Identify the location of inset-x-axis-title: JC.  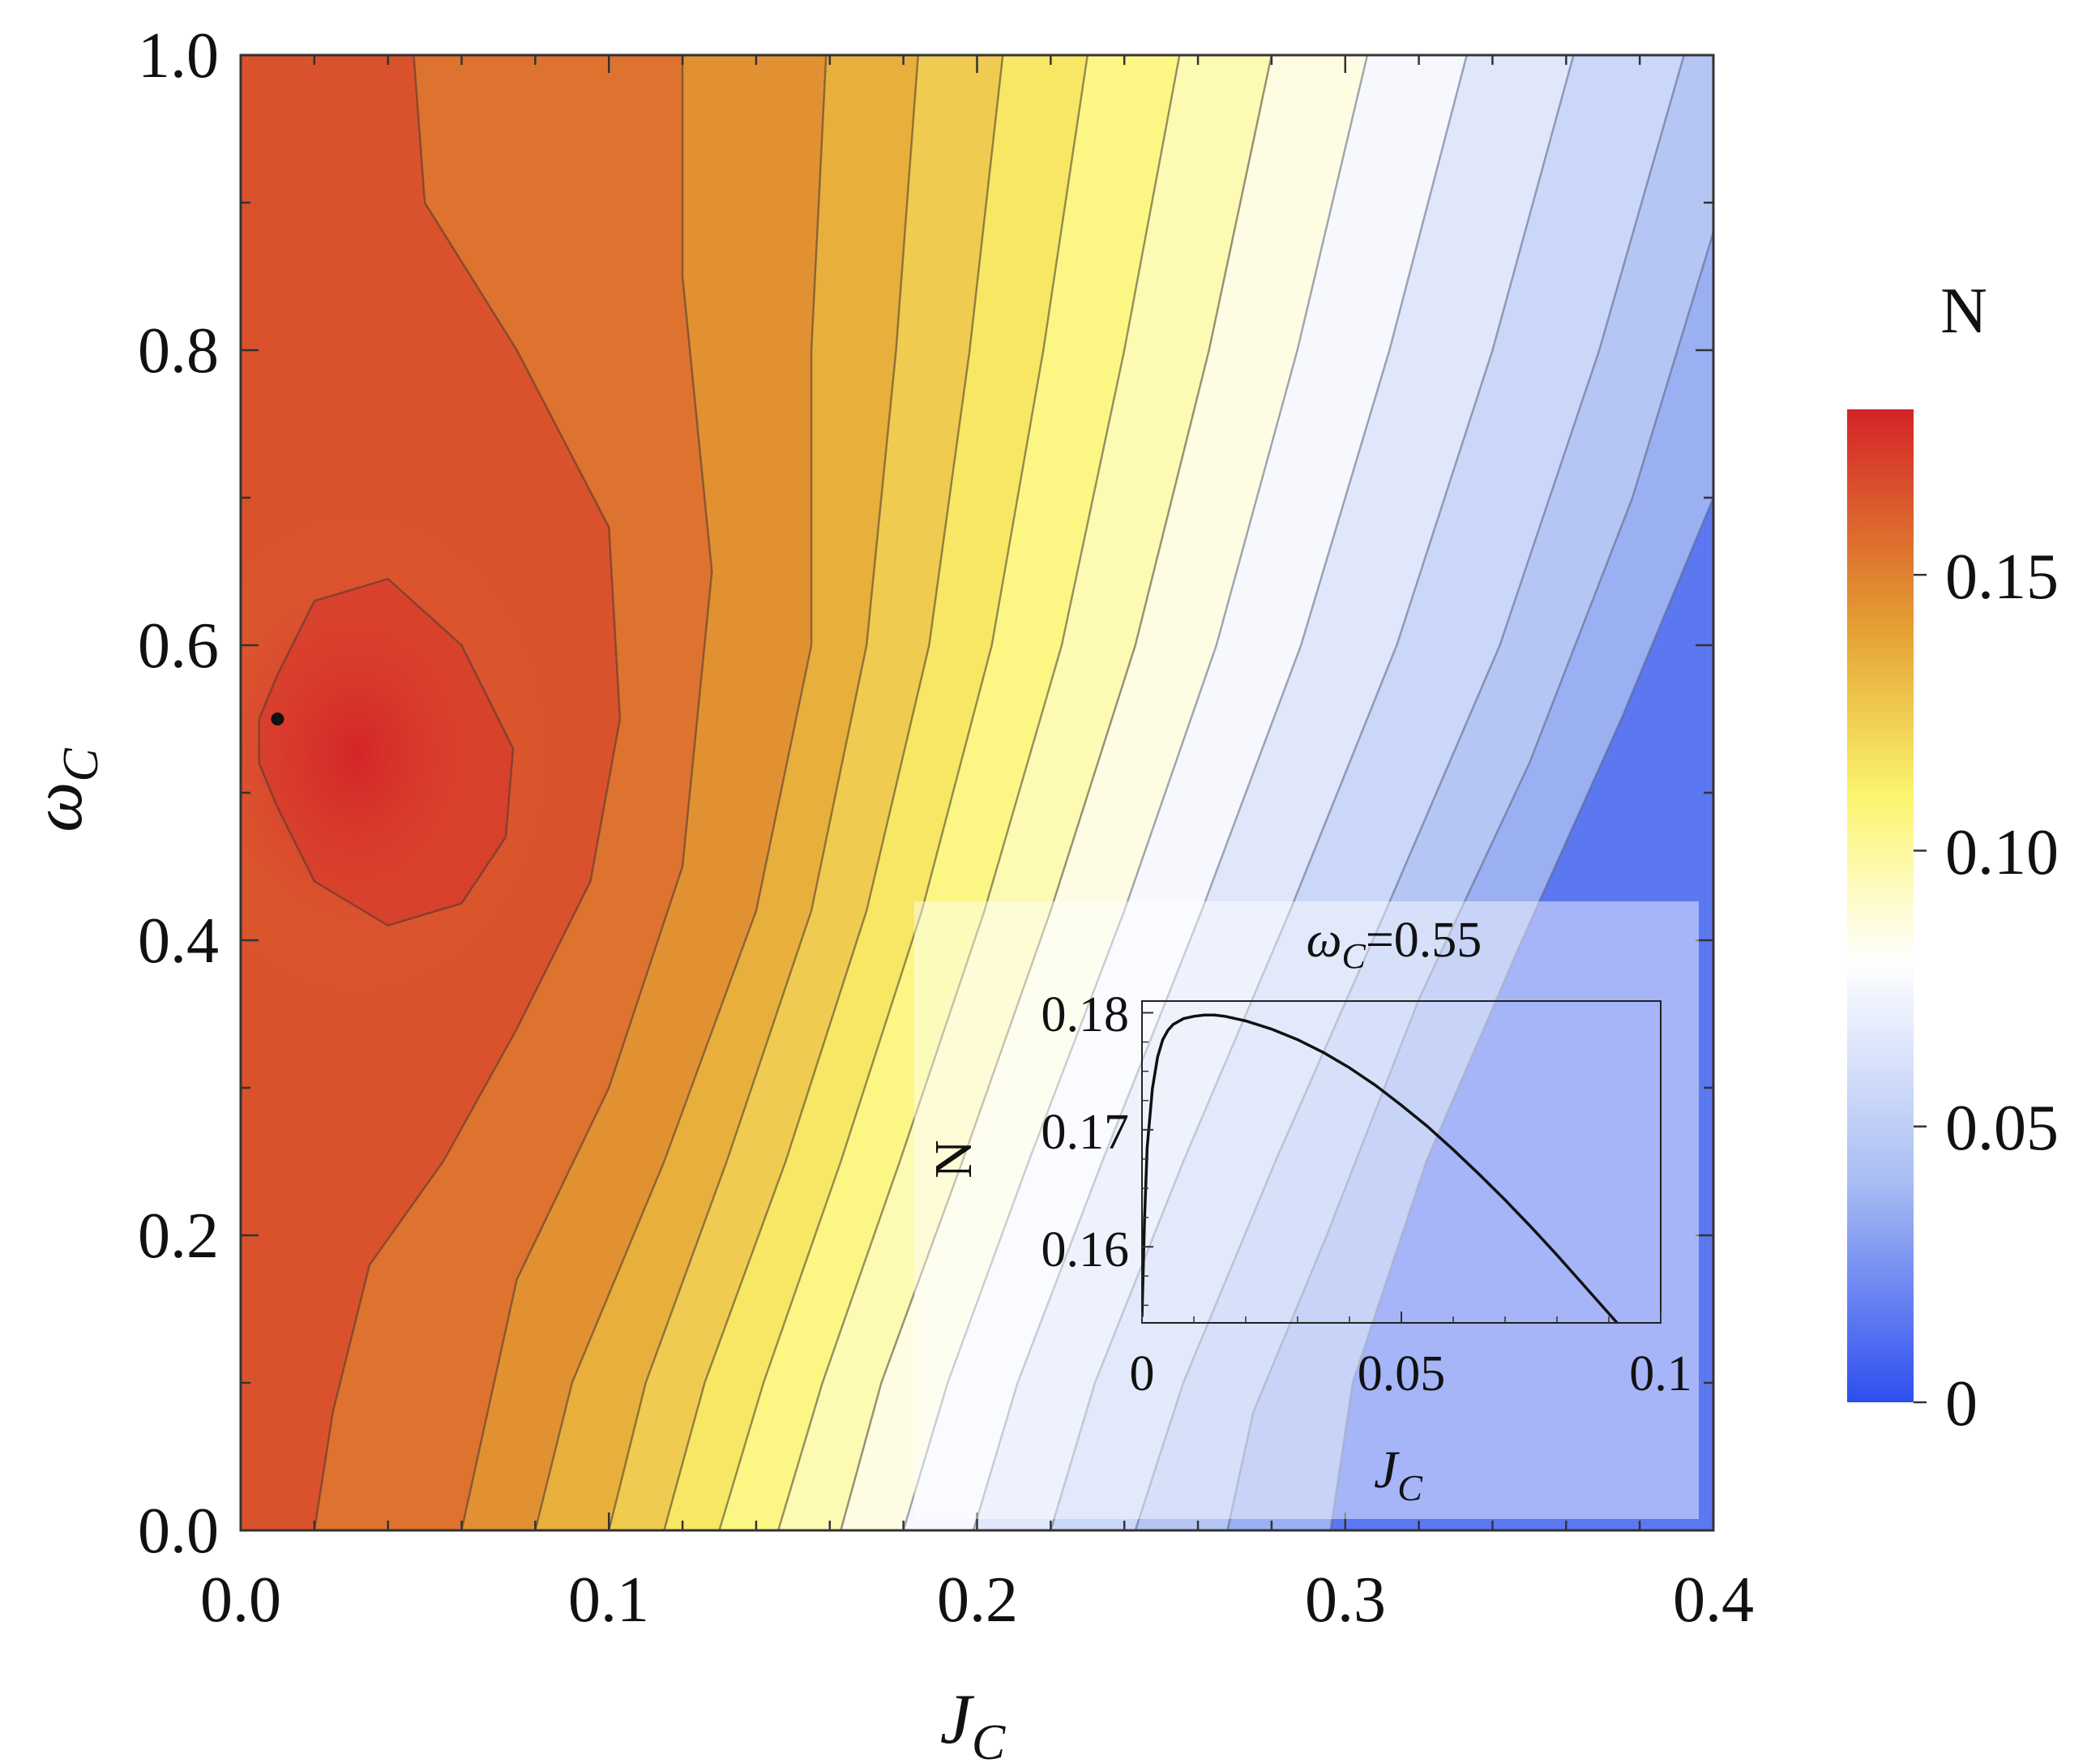
(1398, 1474).